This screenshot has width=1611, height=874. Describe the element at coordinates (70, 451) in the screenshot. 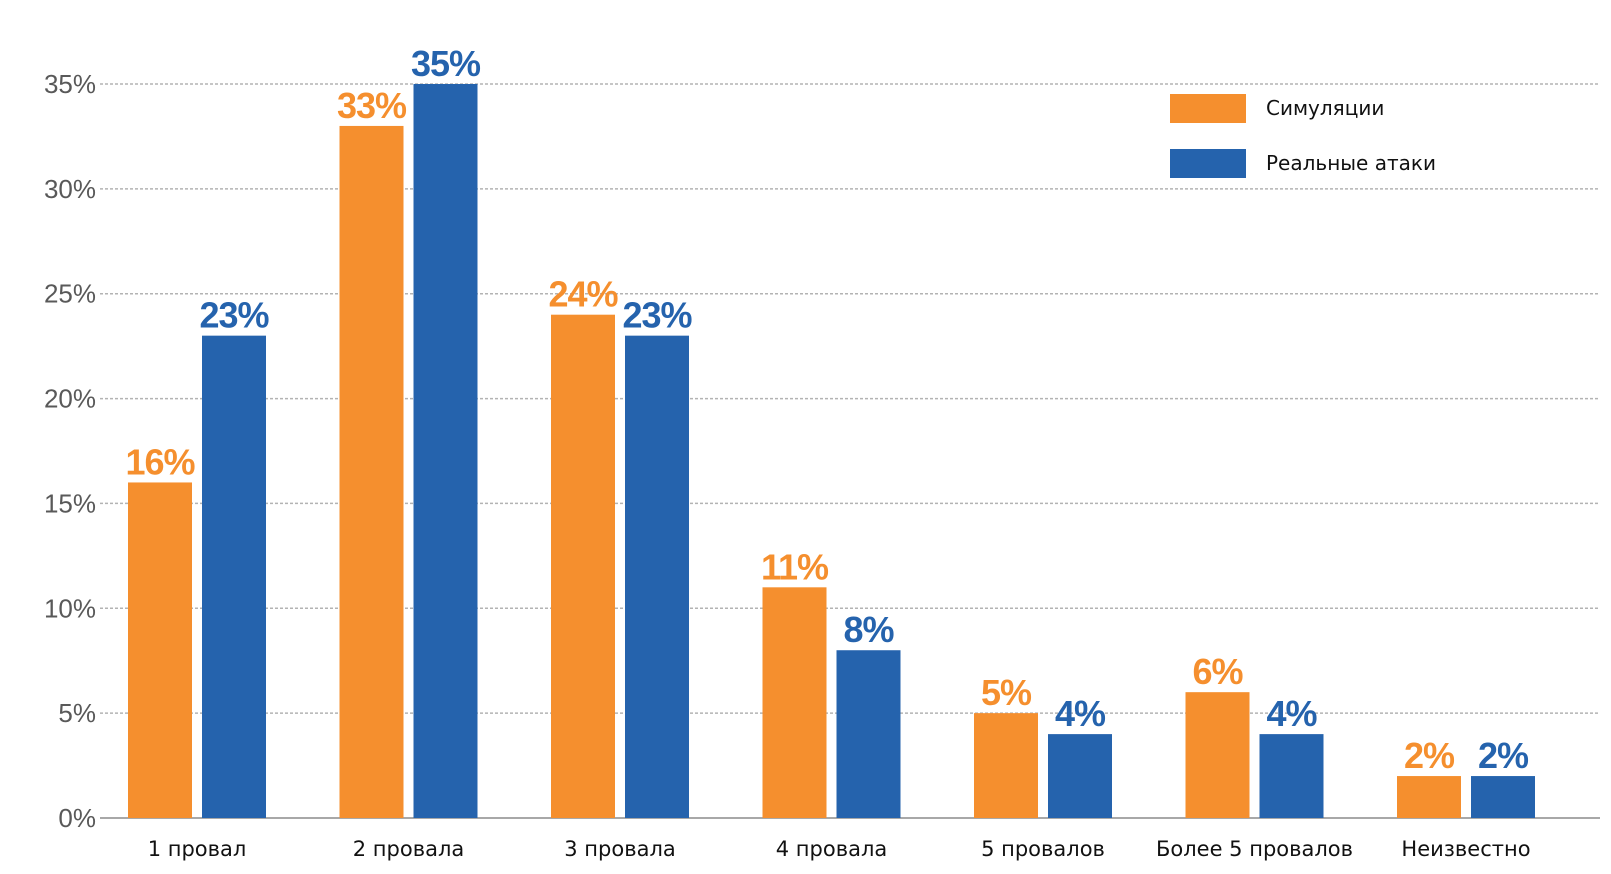

I see `y-axis: 0% 5% 10% 15% 20% 25% 30% 35%` at that location.